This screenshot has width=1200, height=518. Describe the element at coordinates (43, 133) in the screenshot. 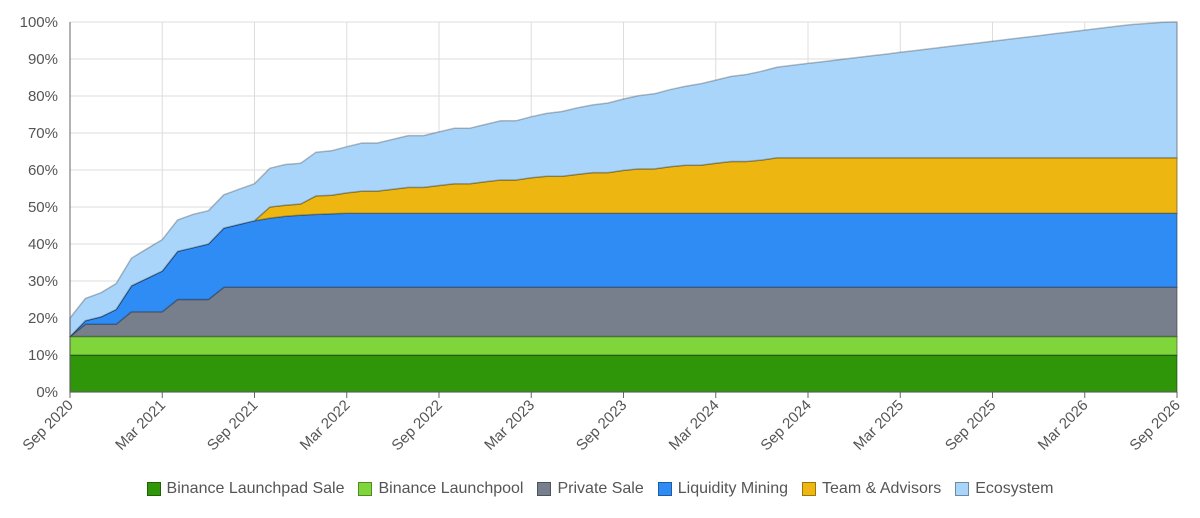

I see `y-tick-label: 70%` at that location.